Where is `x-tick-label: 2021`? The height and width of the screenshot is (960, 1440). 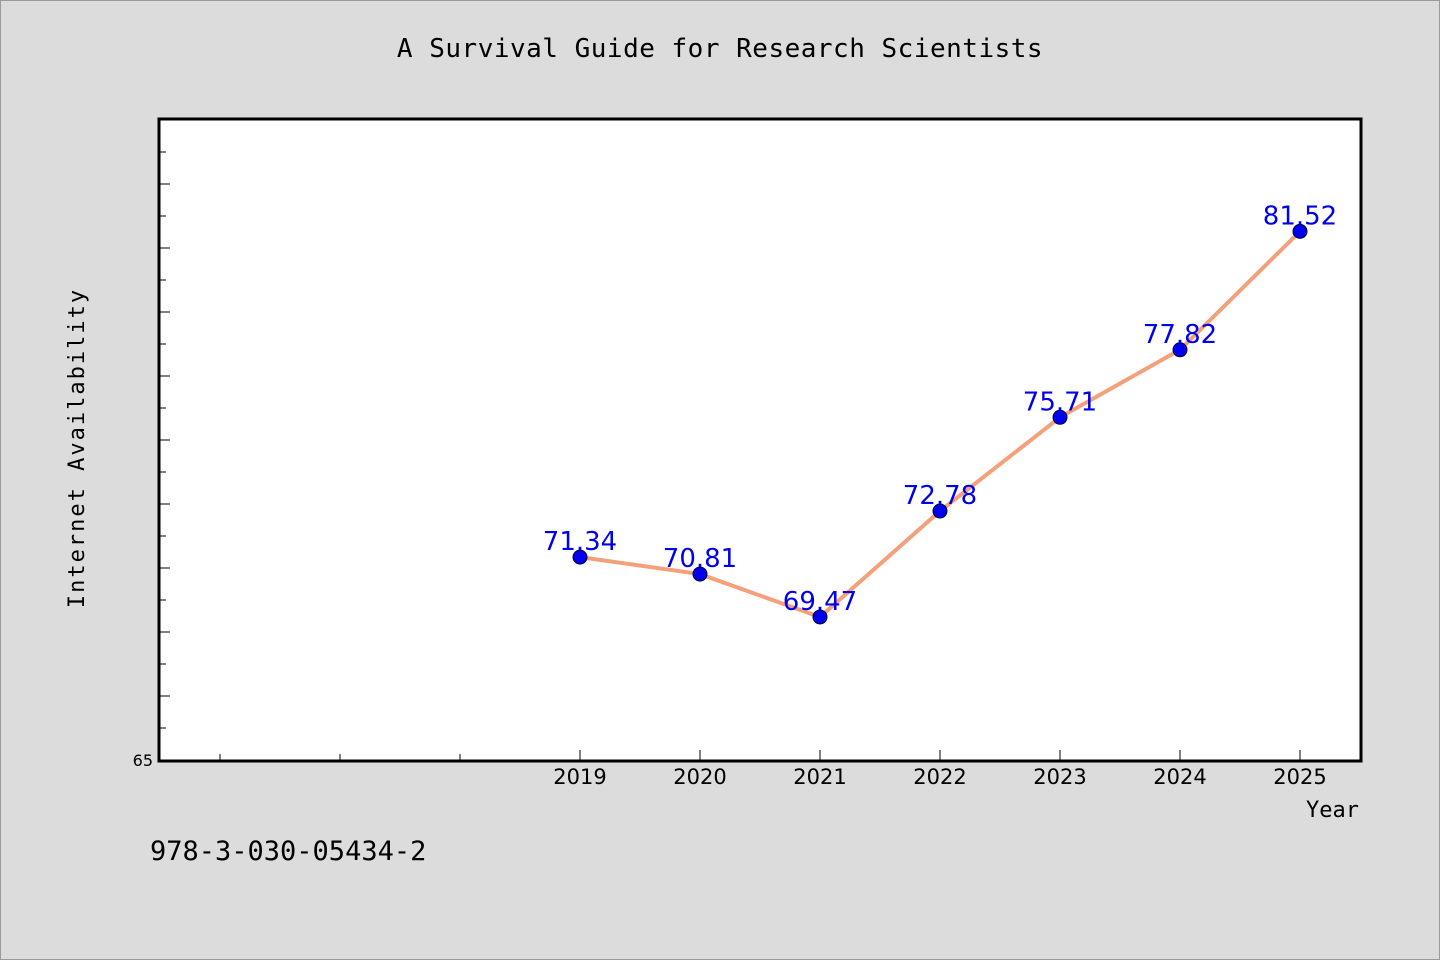
x-tick-label: 2021 is located at coordinates (819, 777).